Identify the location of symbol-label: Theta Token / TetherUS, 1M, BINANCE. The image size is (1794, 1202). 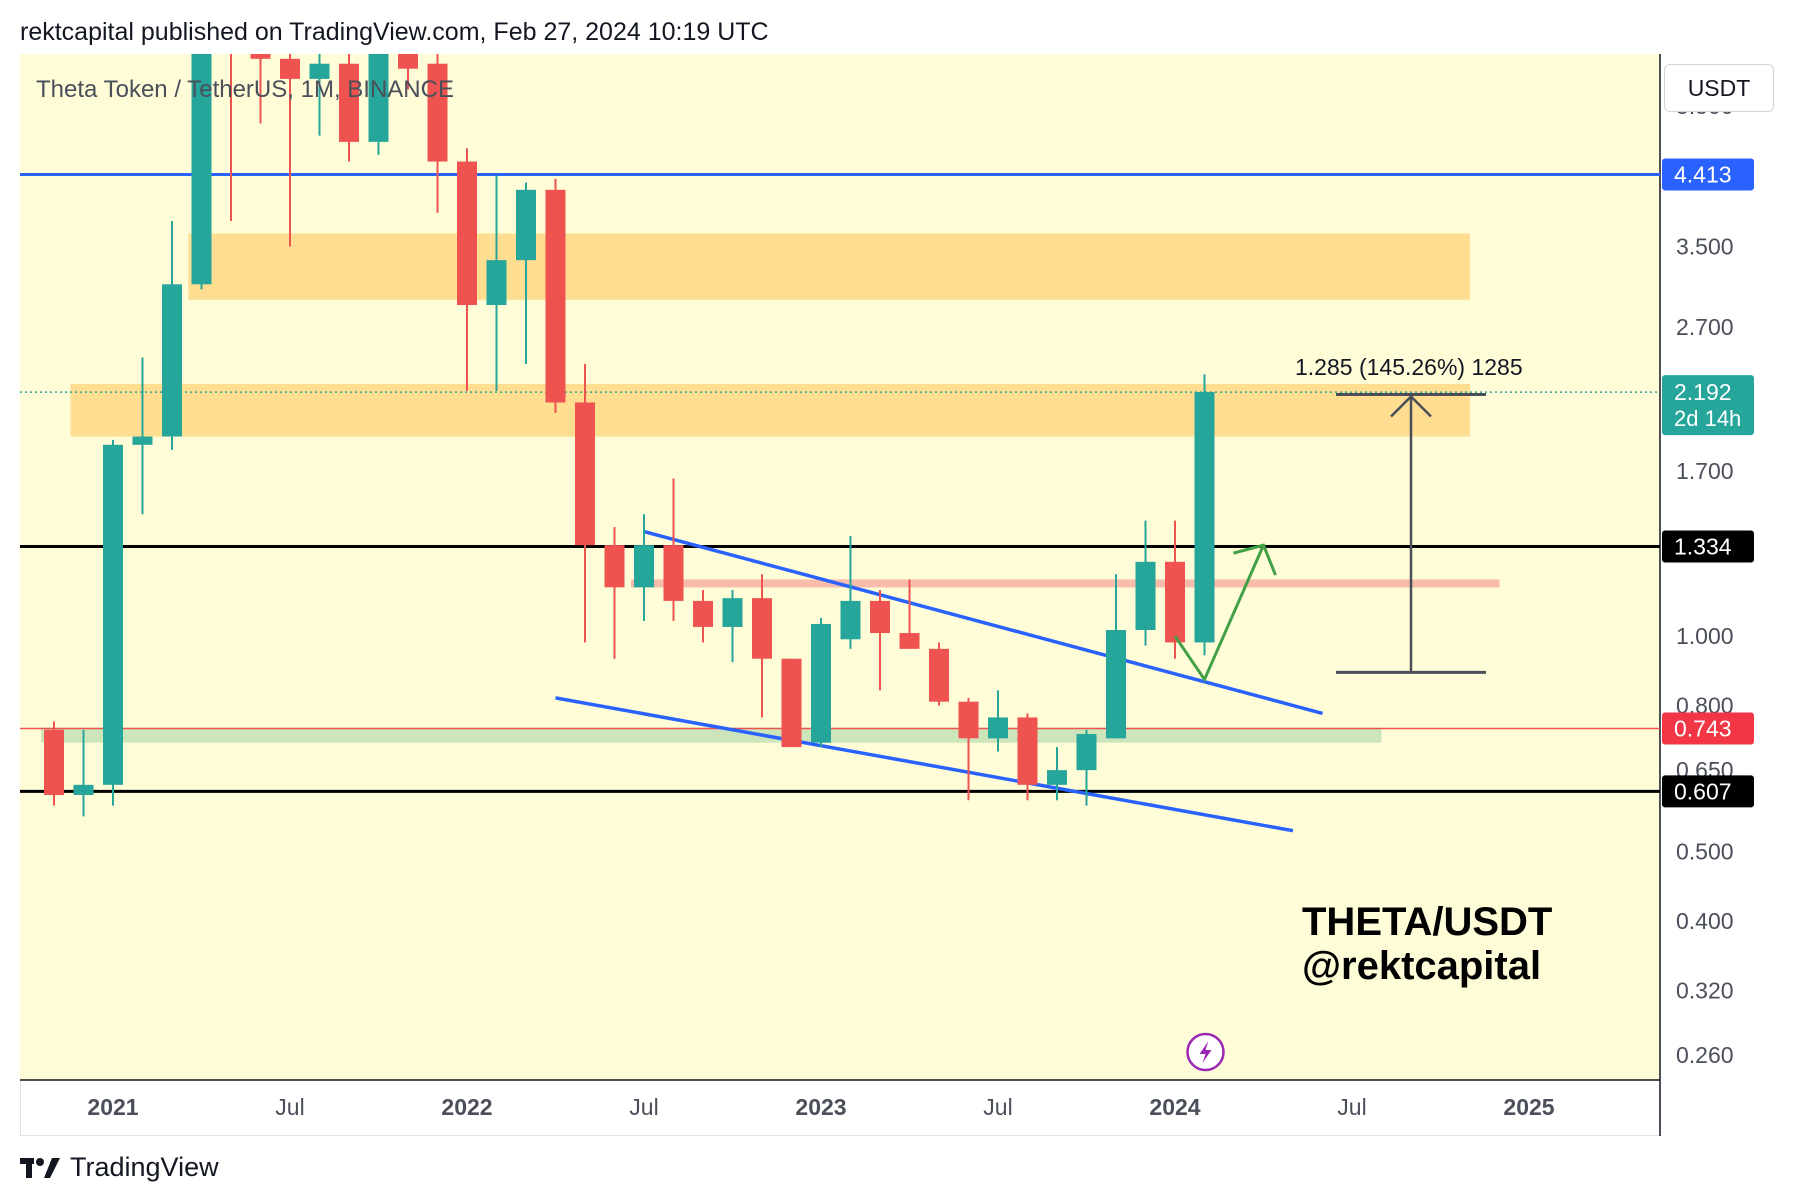
(245, 89).